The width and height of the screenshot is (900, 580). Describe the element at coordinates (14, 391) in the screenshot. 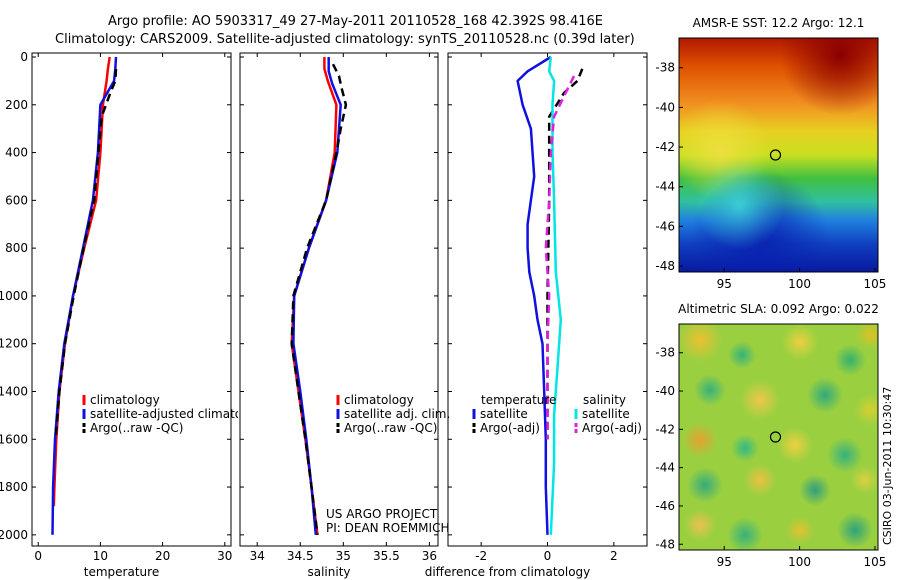

I see `y-tick-label: 1400` at that location.